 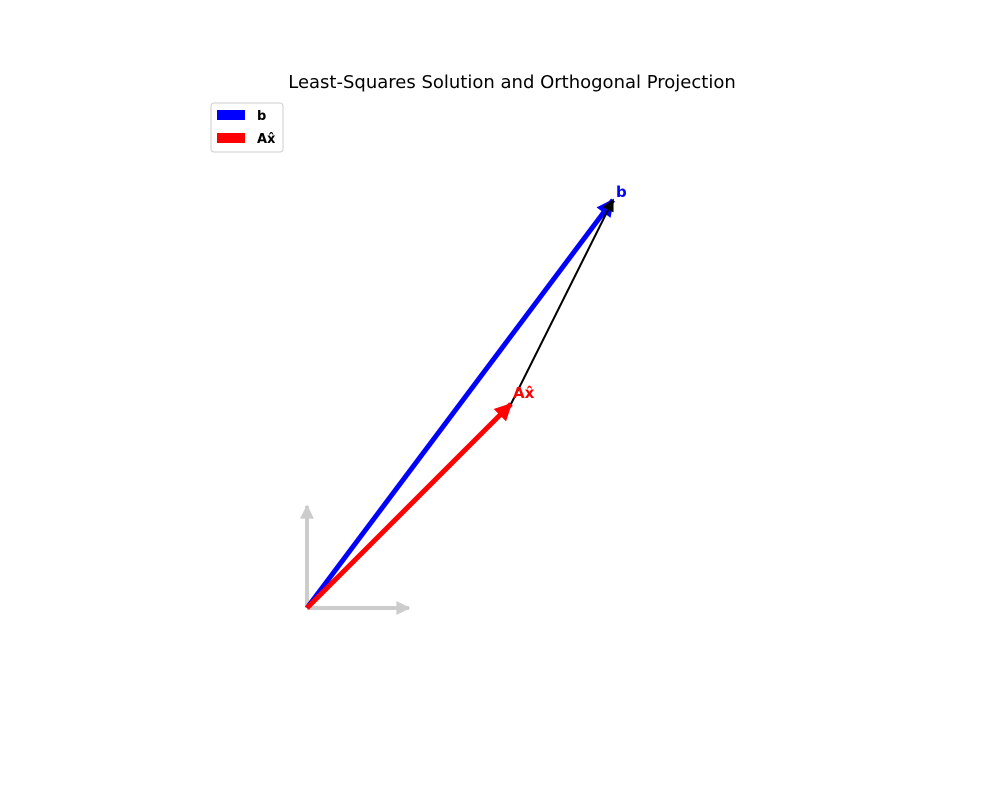 I want to click on residual-vector, so click(x=562, y=302).